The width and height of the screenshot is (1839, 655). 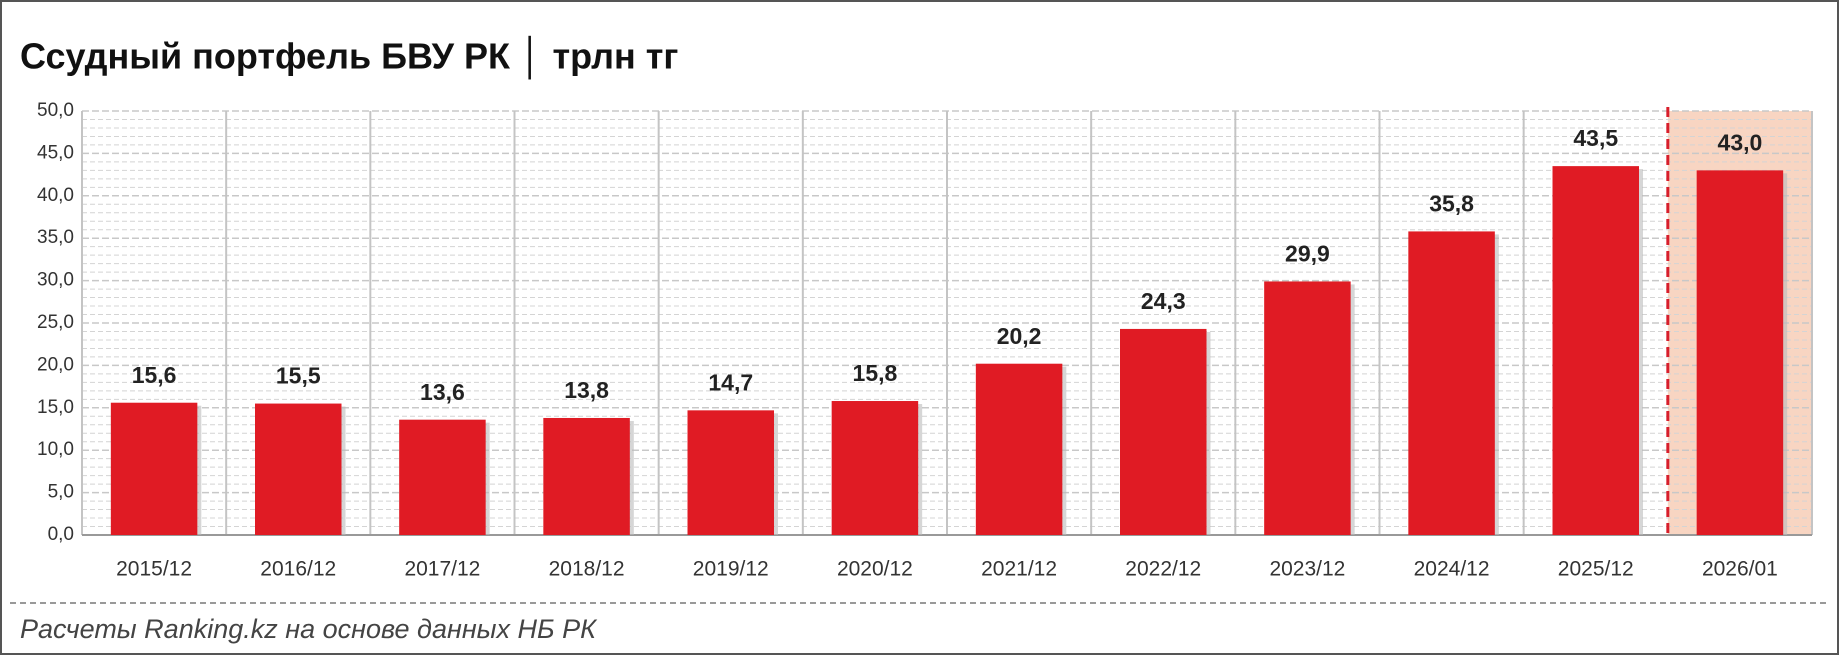 I want to click on x-tick-label: 2020/12, so click(x=875, y=569).